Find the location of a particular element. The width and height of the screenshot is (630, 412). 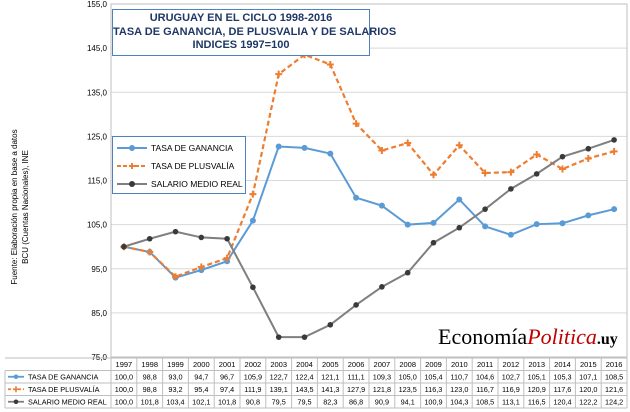

y-tick-label: 95,0 is located at coordinates (99, 269).